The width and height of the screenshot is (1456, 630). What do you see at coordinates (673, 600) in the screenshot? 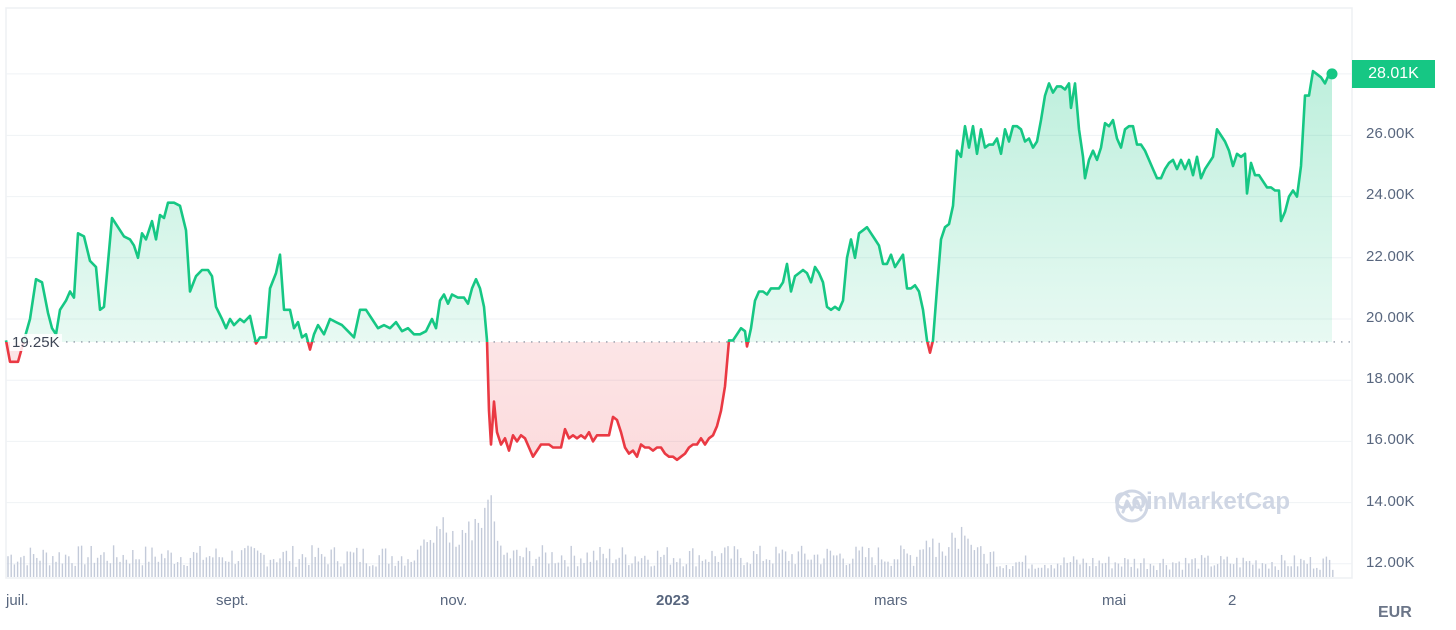
I see `x-tick-label: 2023` at bounding box center [673, 600].